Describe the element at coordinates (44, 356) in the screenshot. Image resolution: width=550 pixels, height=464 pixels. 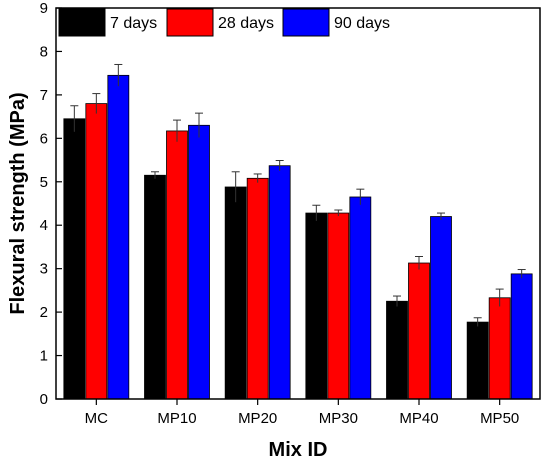
I see `y-tick-label: 1` at that location.